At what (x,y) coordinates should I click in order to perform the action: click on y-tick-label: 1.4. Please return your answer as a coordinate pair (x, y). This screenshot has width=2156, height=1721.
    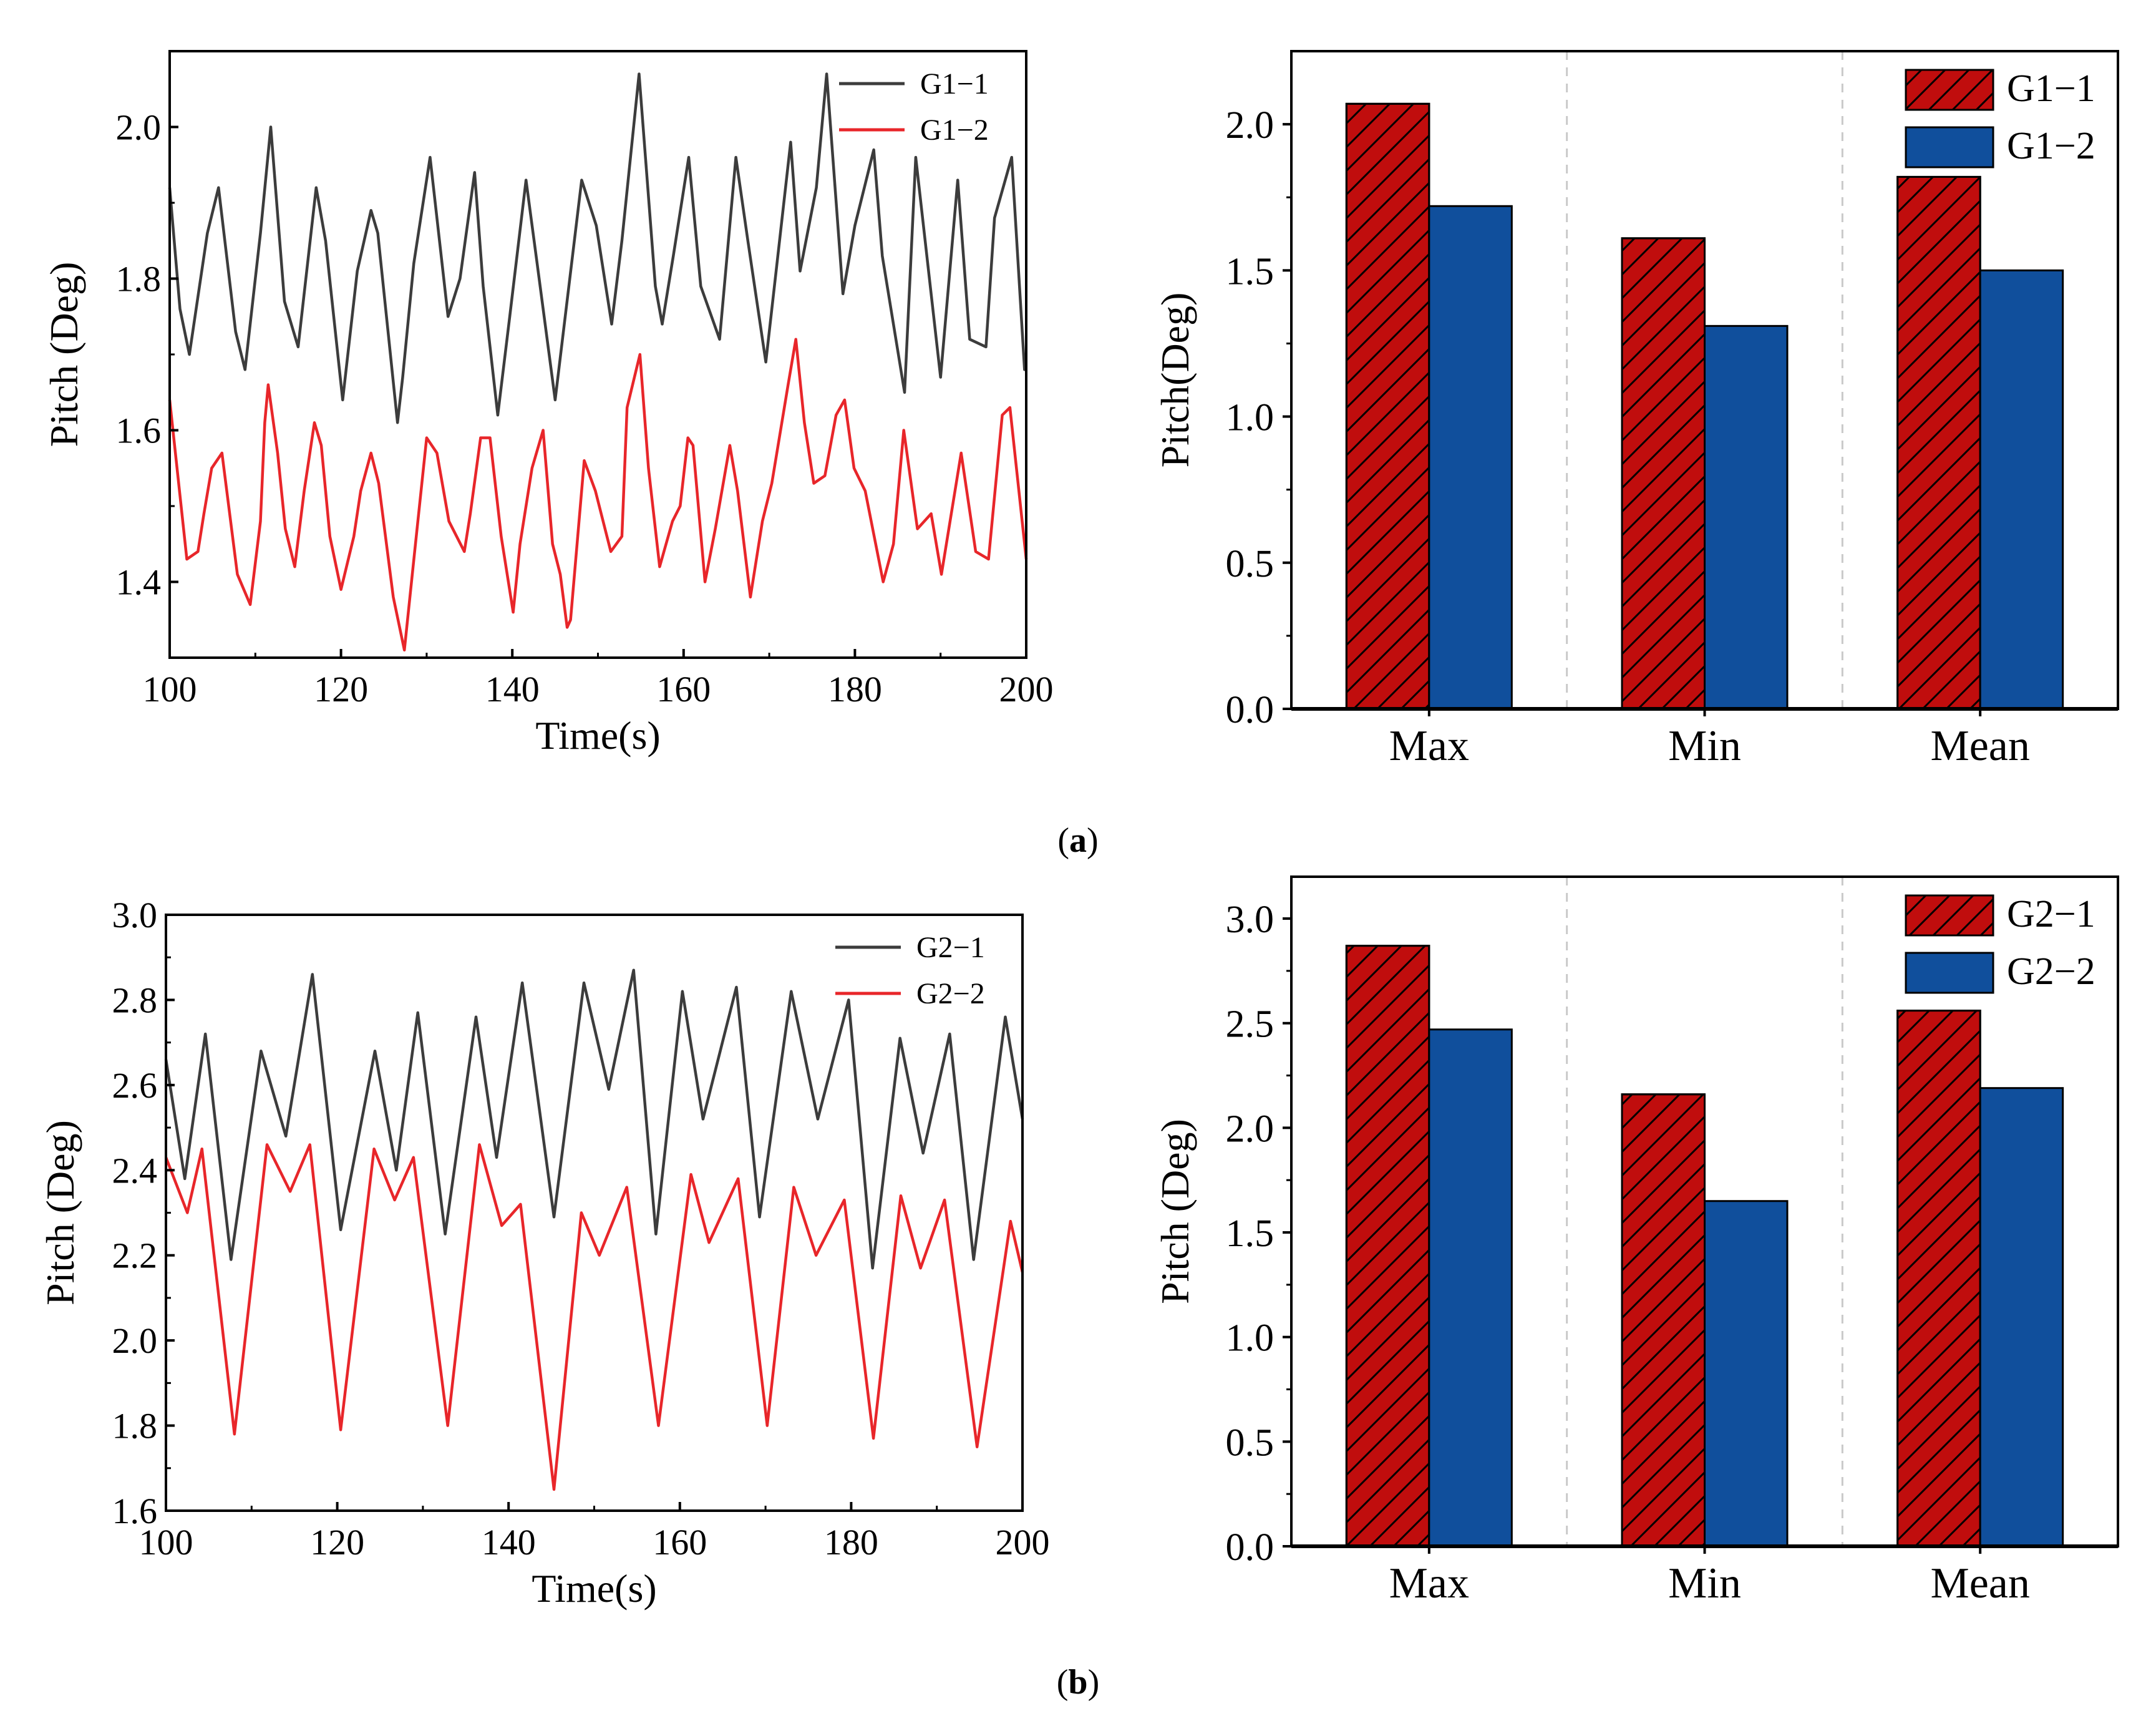
    Looking at the image, I should click on (139, 582).